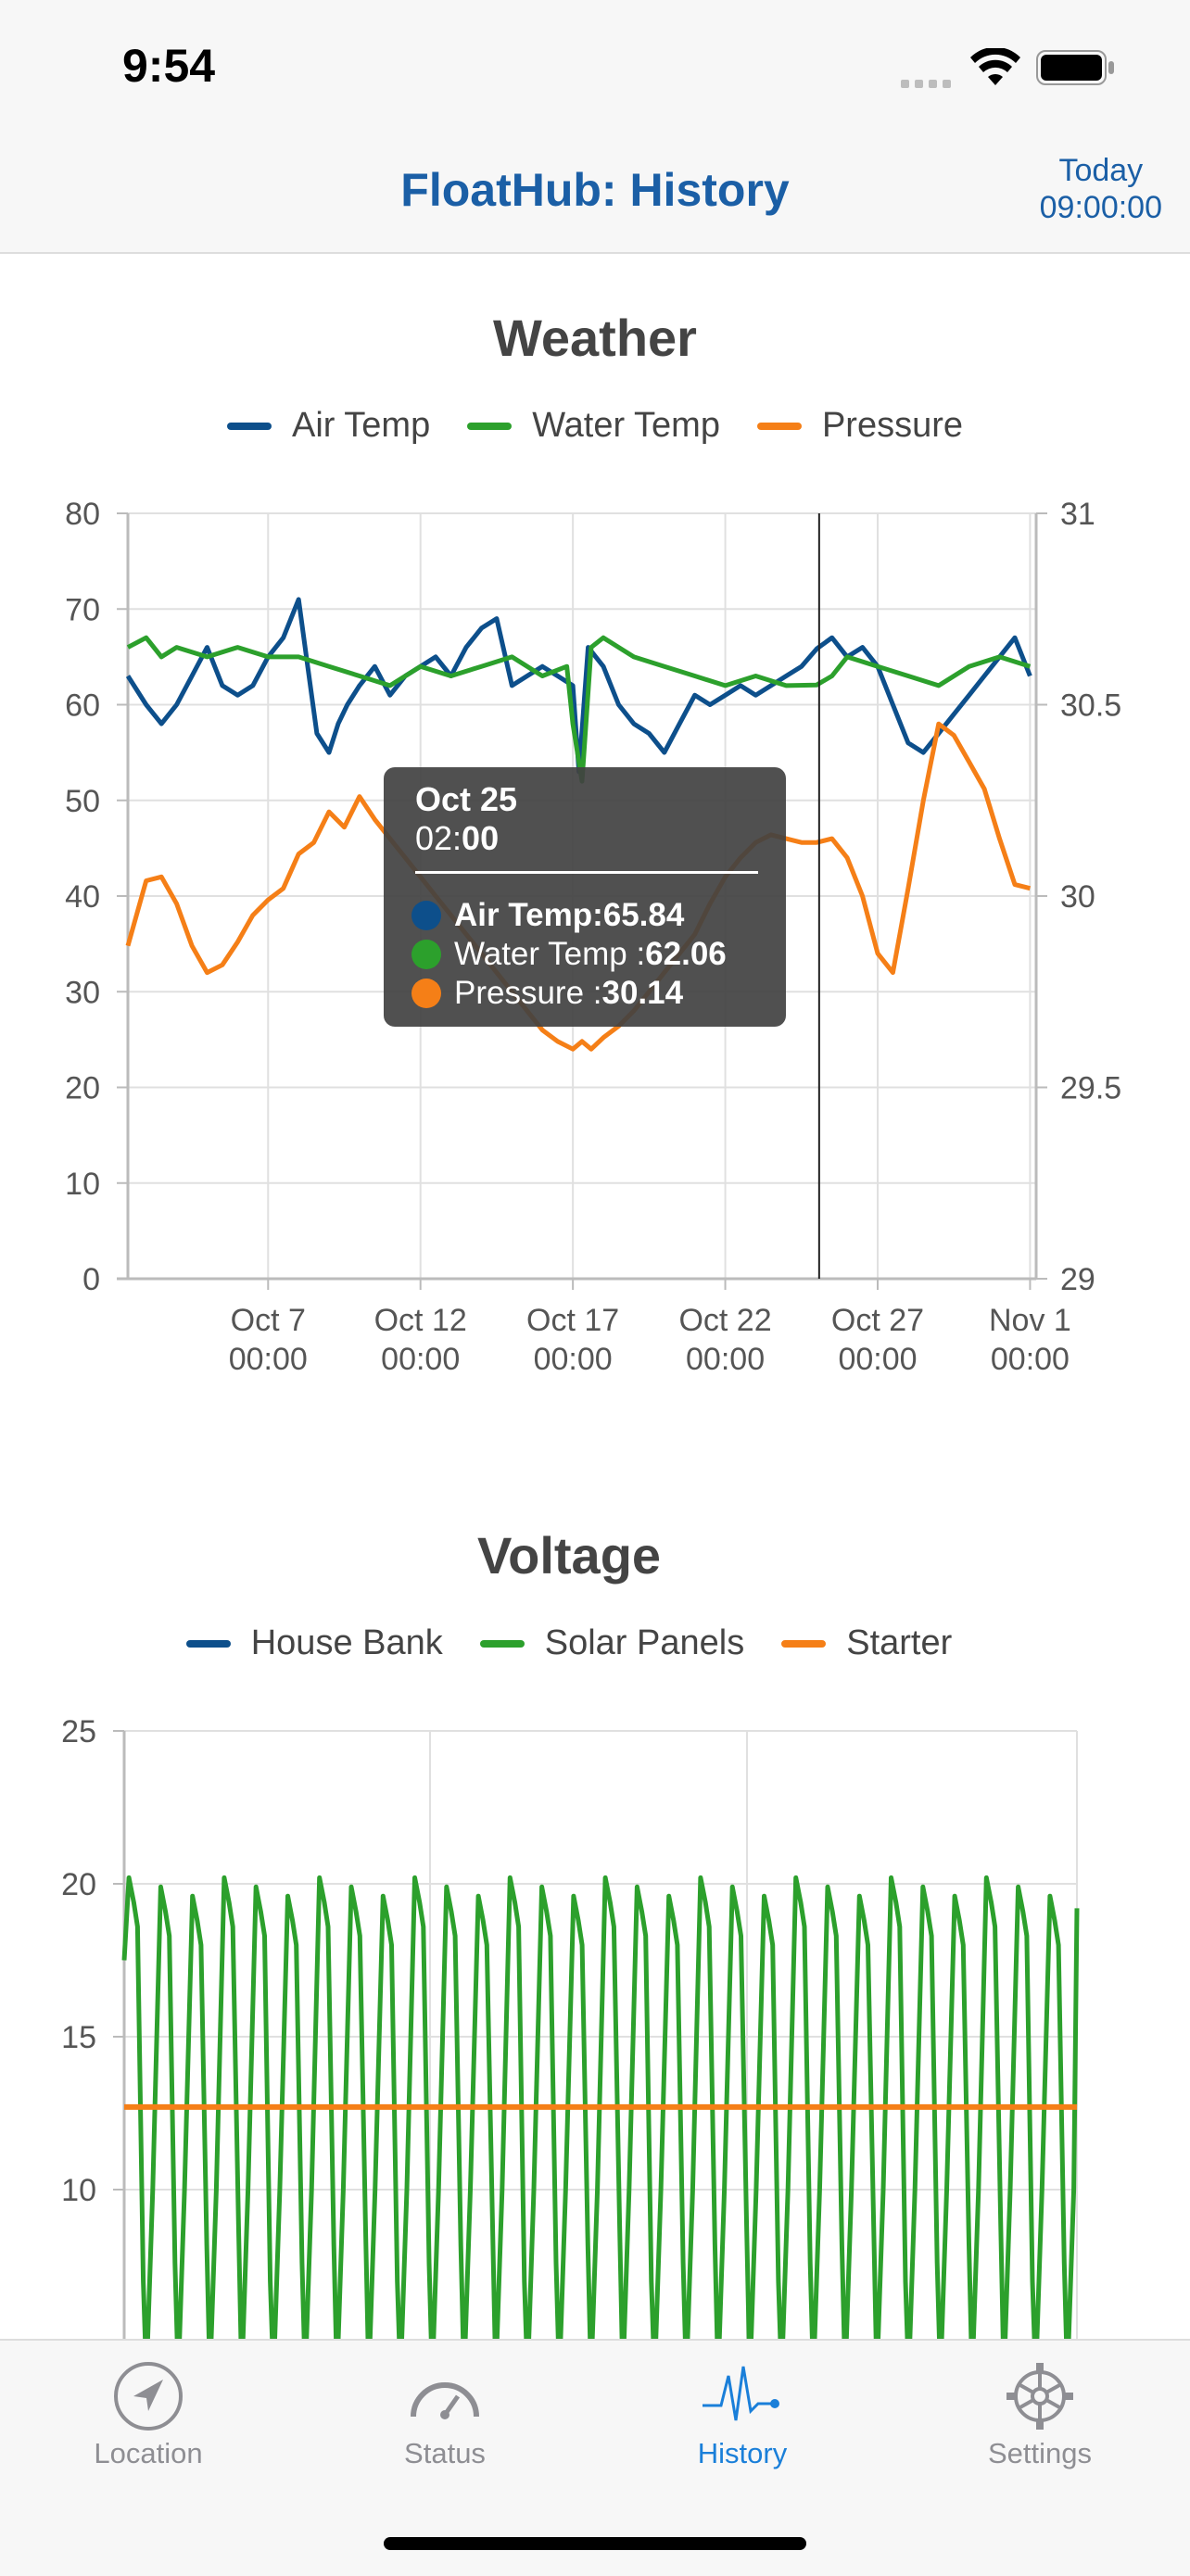  I want to click on tooltip-water-temp-label: Water Temp :, so click(550, 954).